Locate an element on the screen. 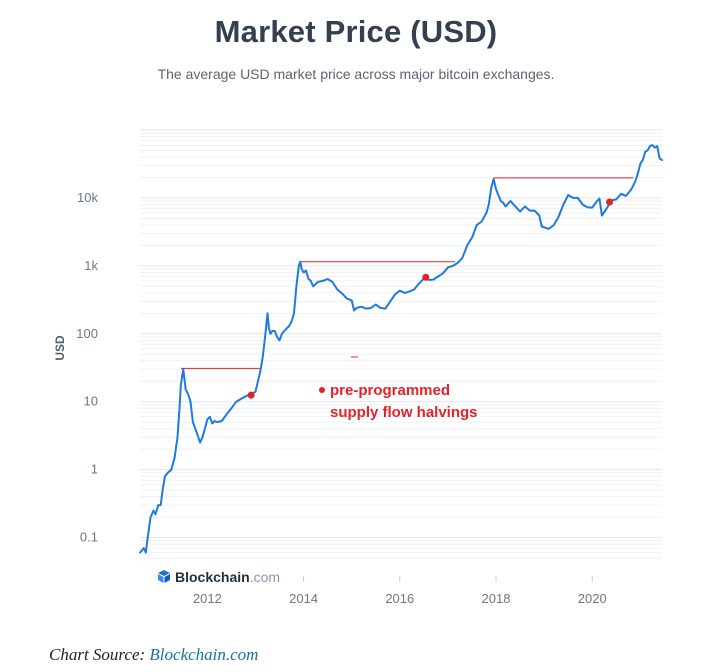 The height and width of the screenshot is (672, 727). watermark-suffix: .com is located at coordinates (265, 577).